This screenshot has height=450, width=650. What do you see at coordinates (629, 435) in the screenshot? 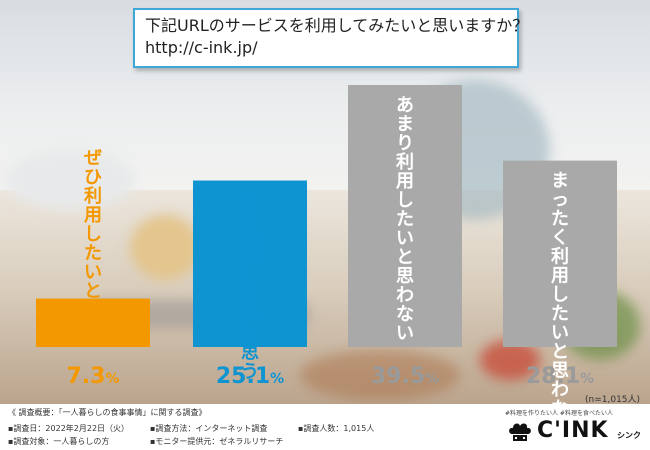
I see `logo-subtitle: シンク` at bounding box center [629, 435].